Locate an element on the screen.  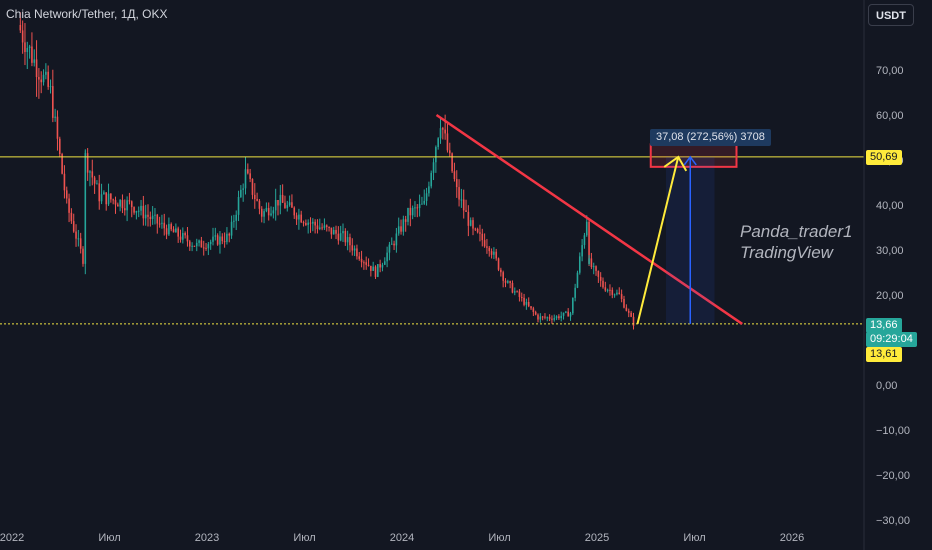
y-tick-label: −30,00 is located at coordinates (893, 521).